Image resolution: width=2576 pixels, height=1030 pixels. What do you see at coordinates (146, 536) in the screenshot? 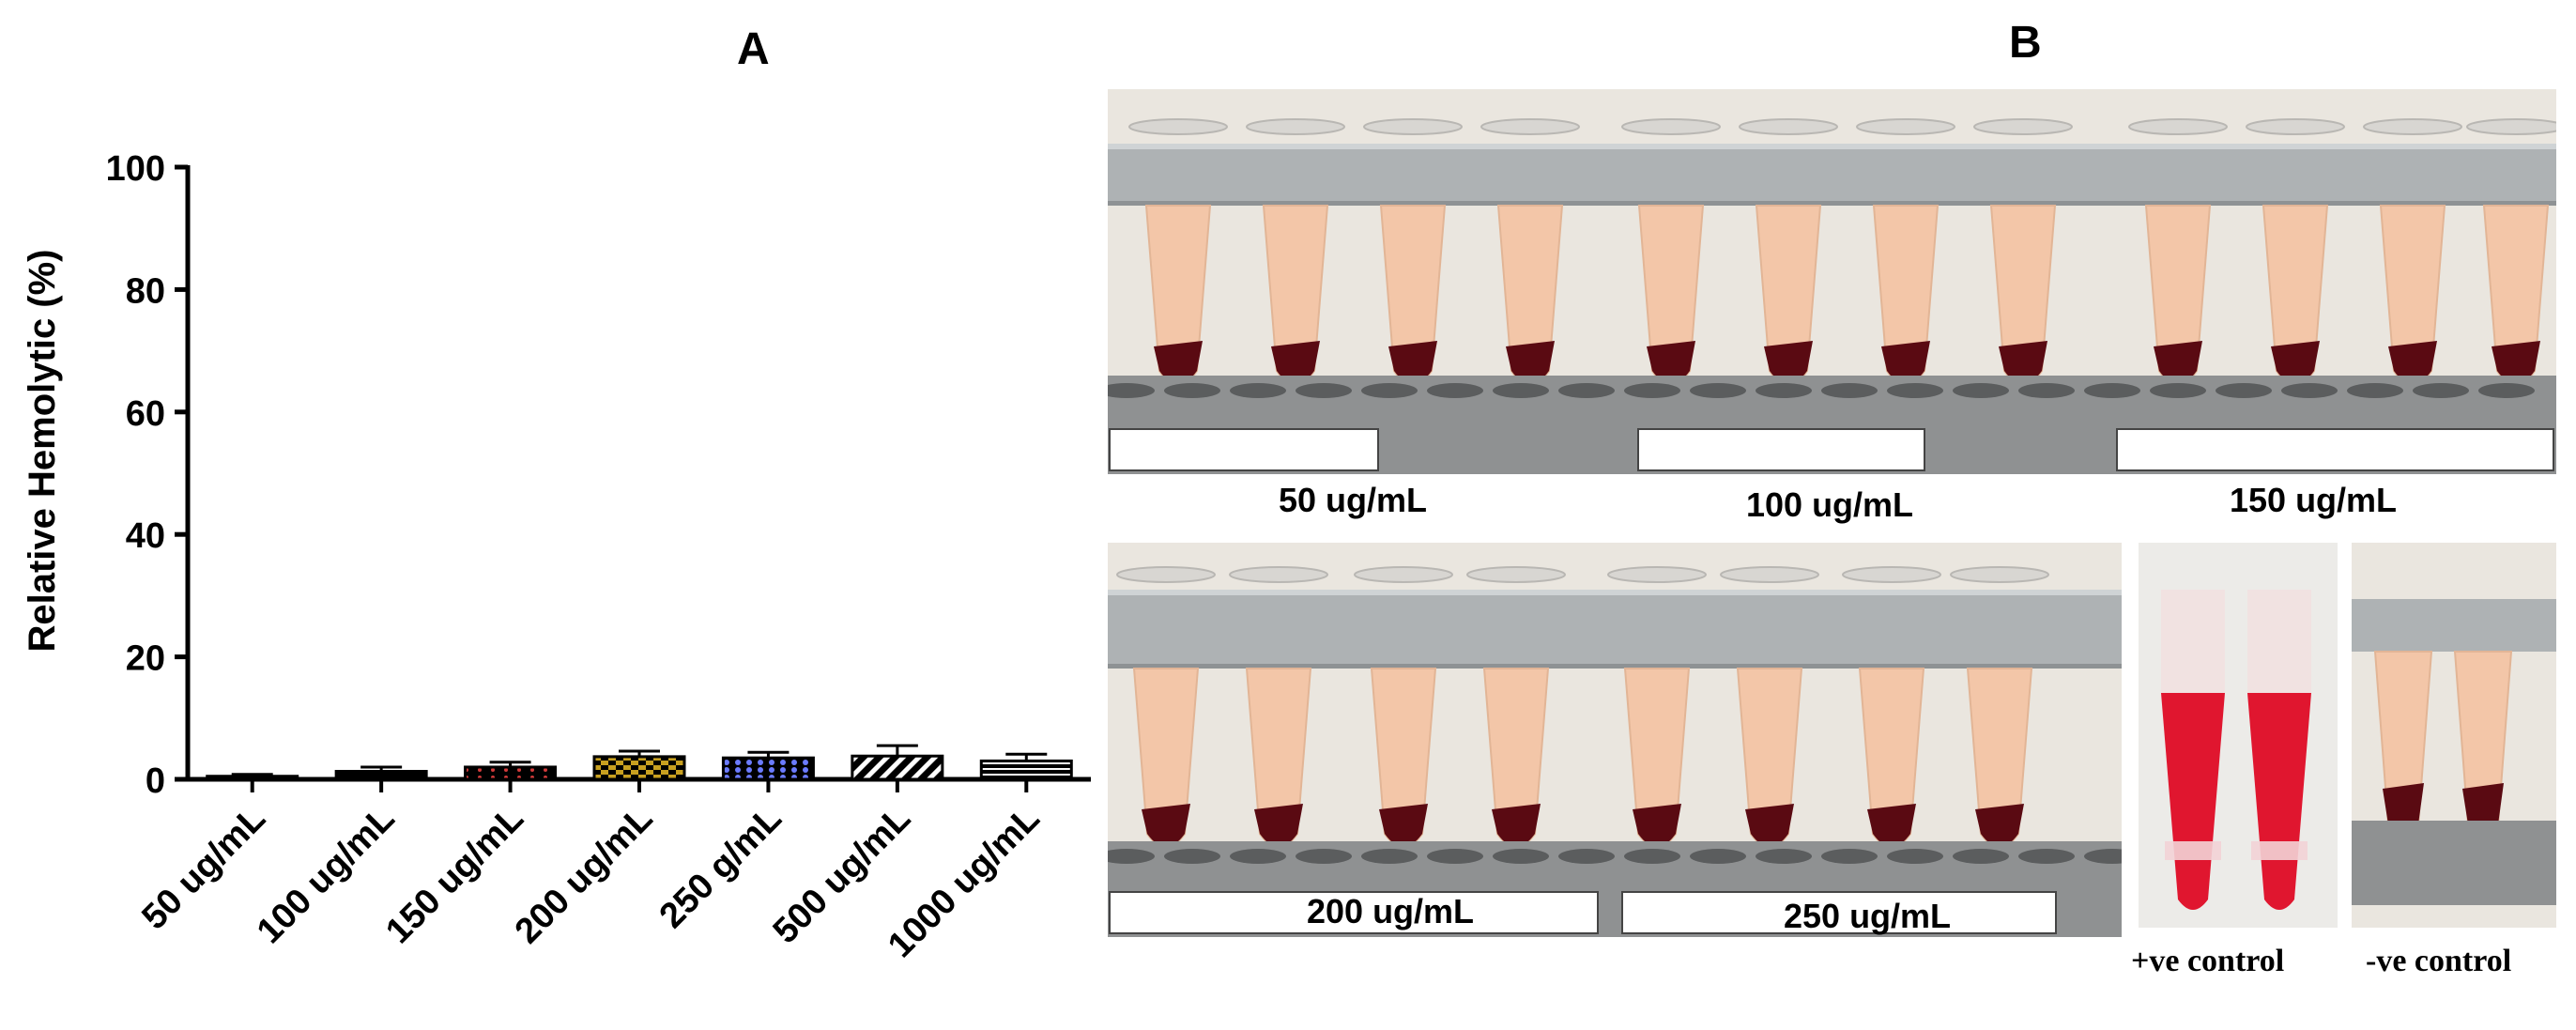
I see `y-tick-label: 40` at bounding box center [146, 536].